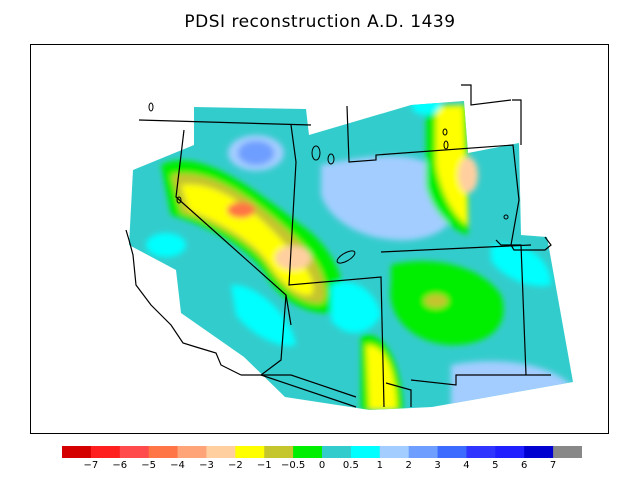 The width and height of the screenshot is (640, 480). I want to click on legend-label: −0.5, so click(293, 465).